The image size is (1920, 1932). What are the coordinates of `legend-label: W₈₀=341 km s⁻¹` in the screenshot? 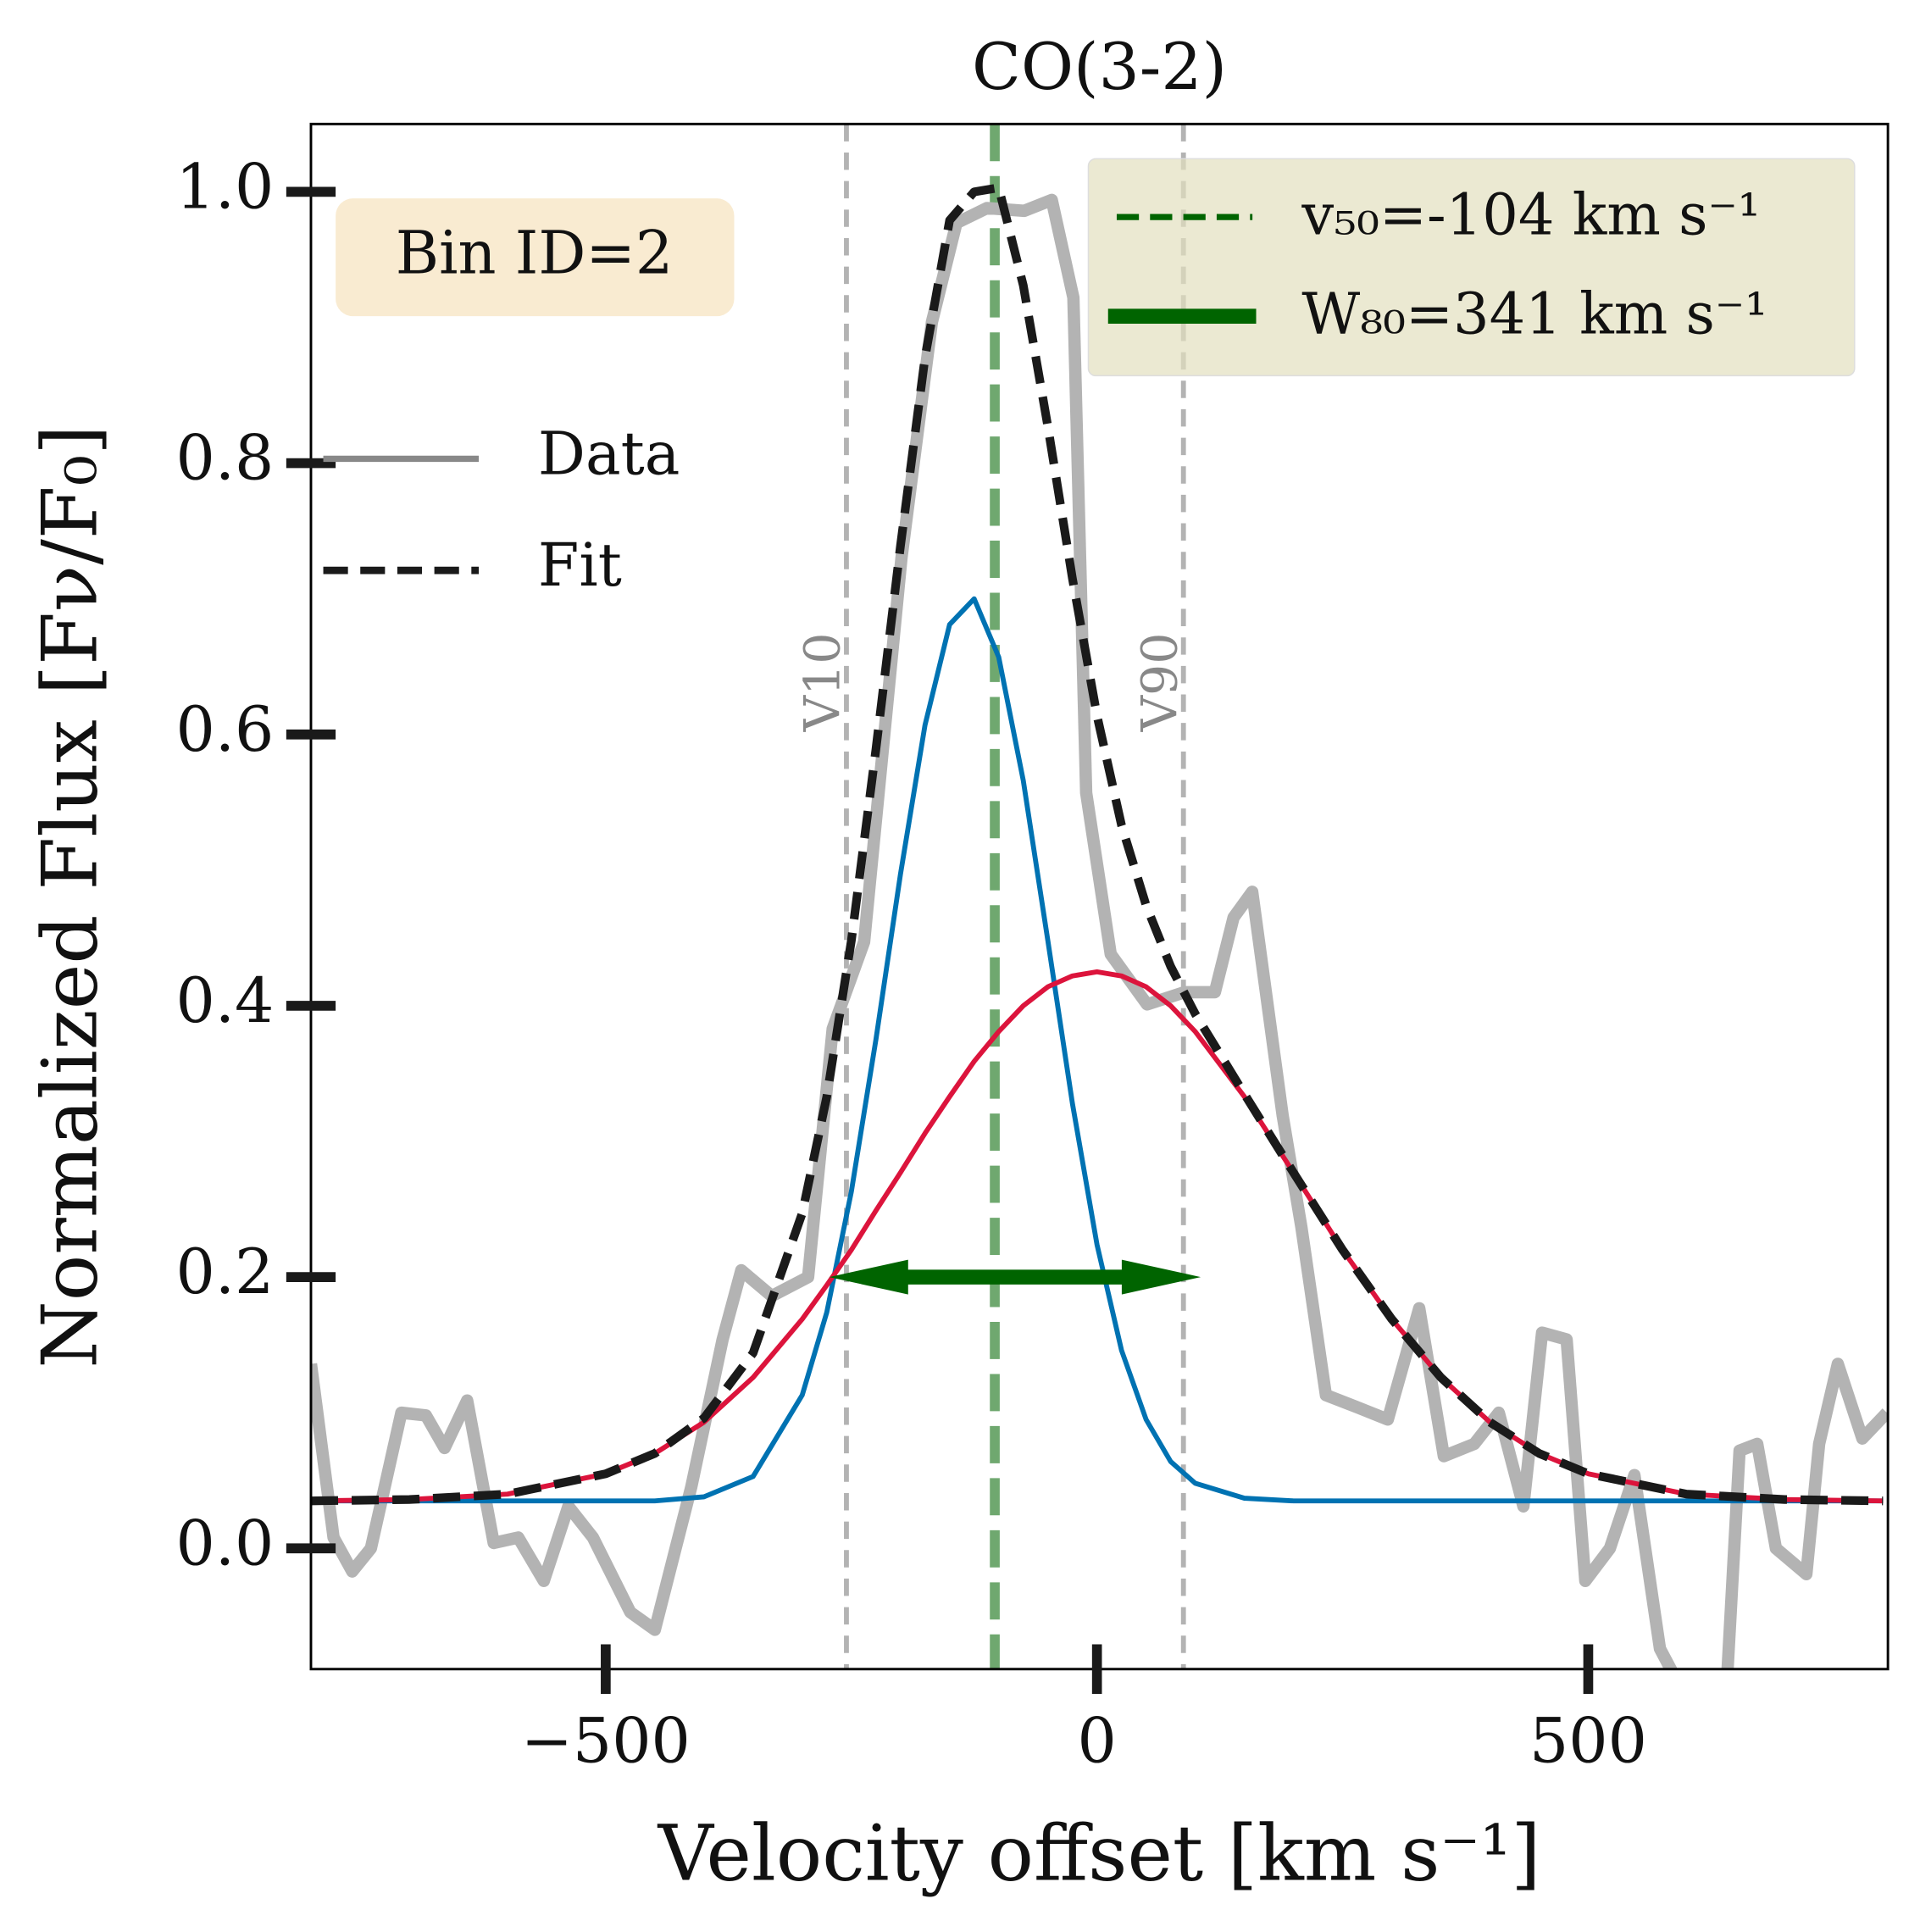 It's located at (1534, 313).